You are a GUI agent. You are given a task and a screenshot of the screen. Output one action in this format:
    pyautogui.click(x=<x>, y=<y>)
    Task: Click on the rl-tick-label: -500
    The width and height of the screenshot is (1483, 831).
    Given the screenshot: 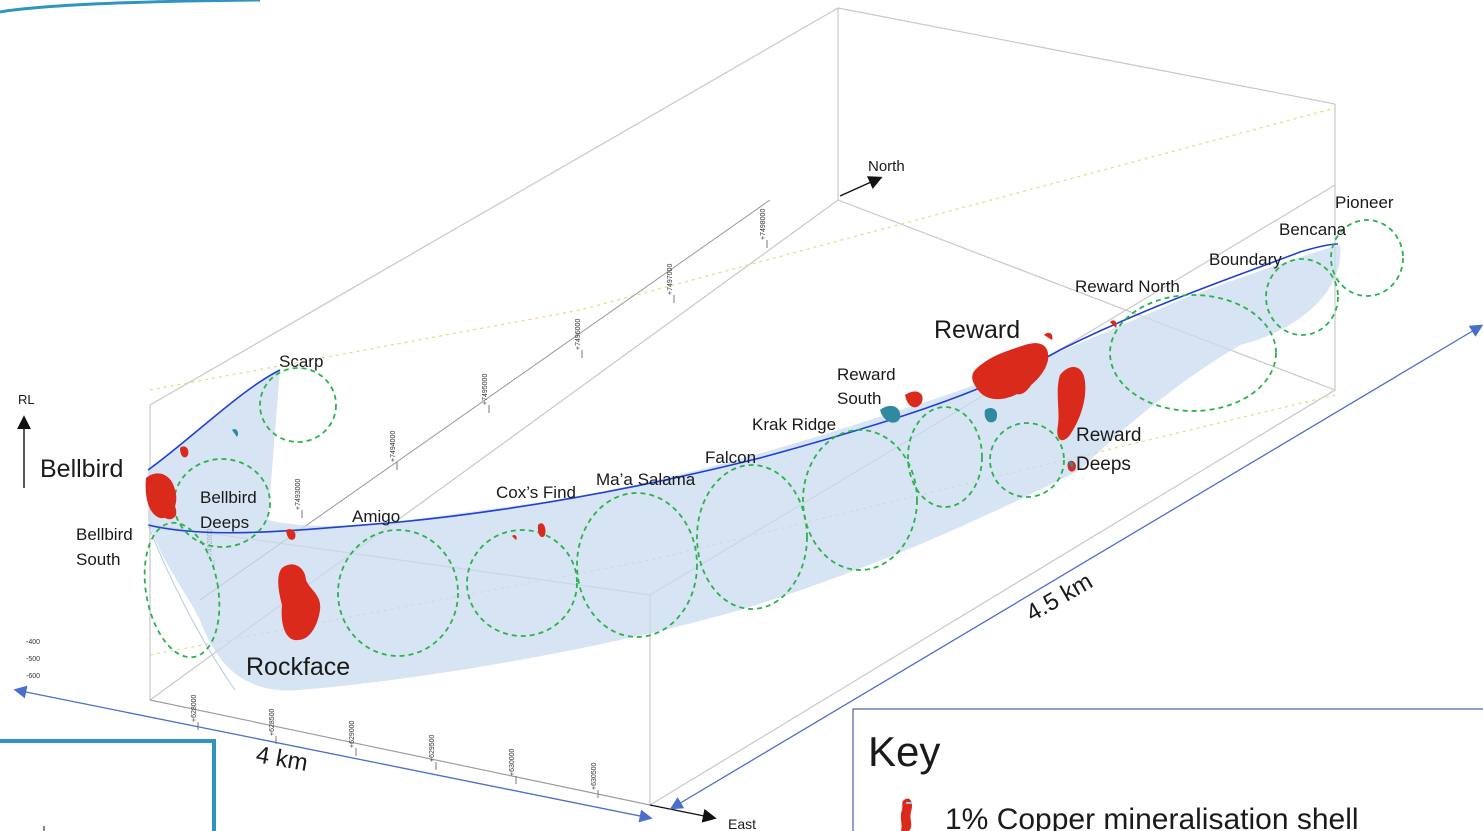 What is the action you would take?
    pyautogui.click(x=33, y=659)
    